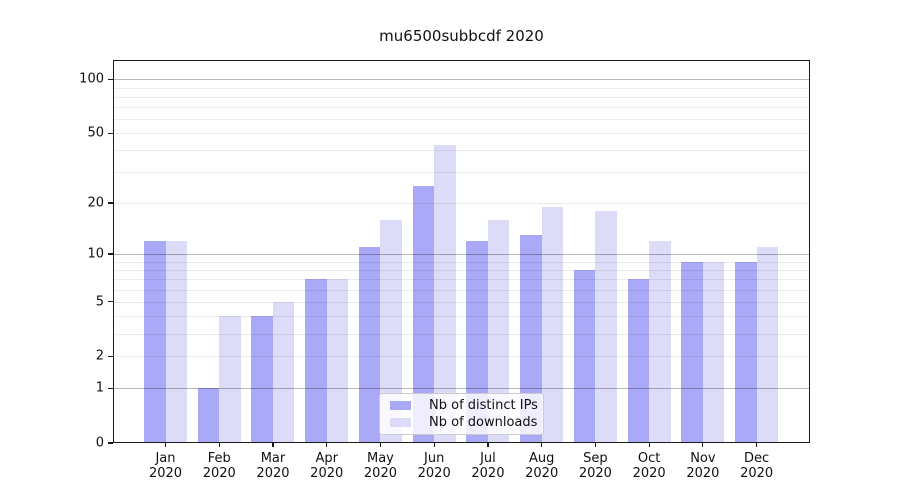 The image size is (900, 500). I want to click on x-tick-mark-dec, so click(757, 445).